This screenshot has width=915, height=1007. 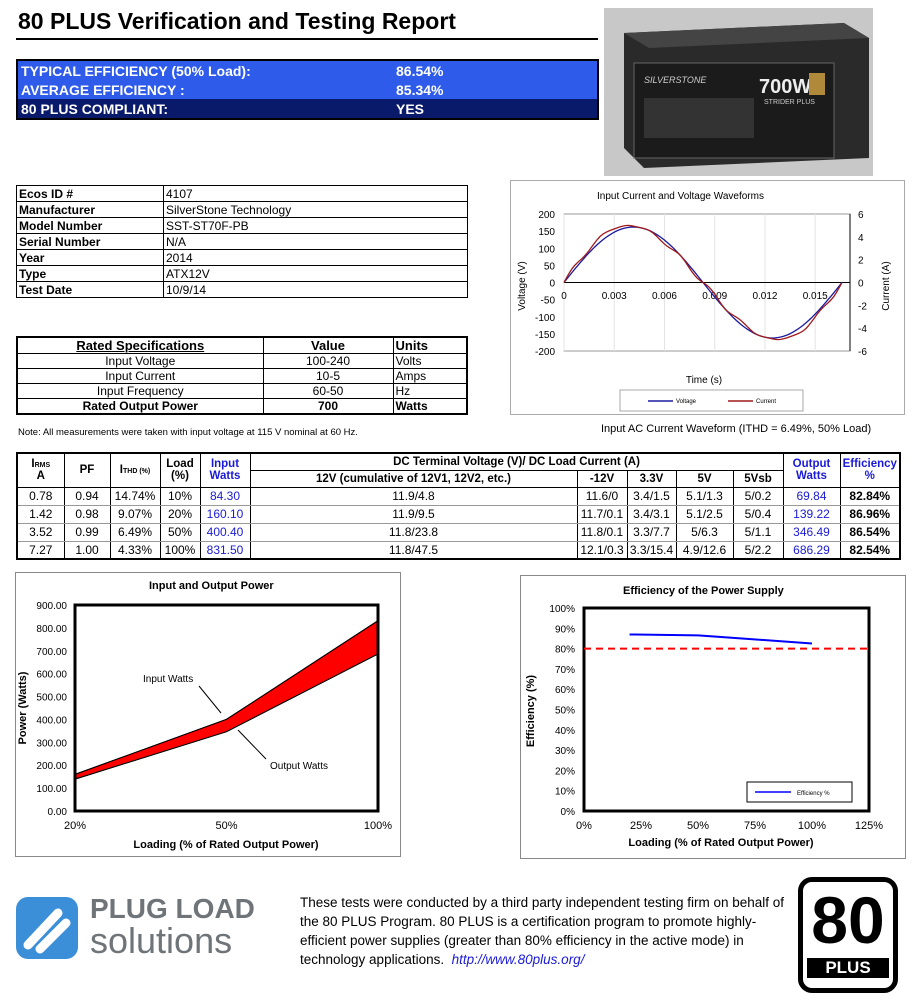 What do you see at coordinates (704, 514) in the screenshot?
I see `table-cell: 5.1/2.5` at bounding box center [704, 514].